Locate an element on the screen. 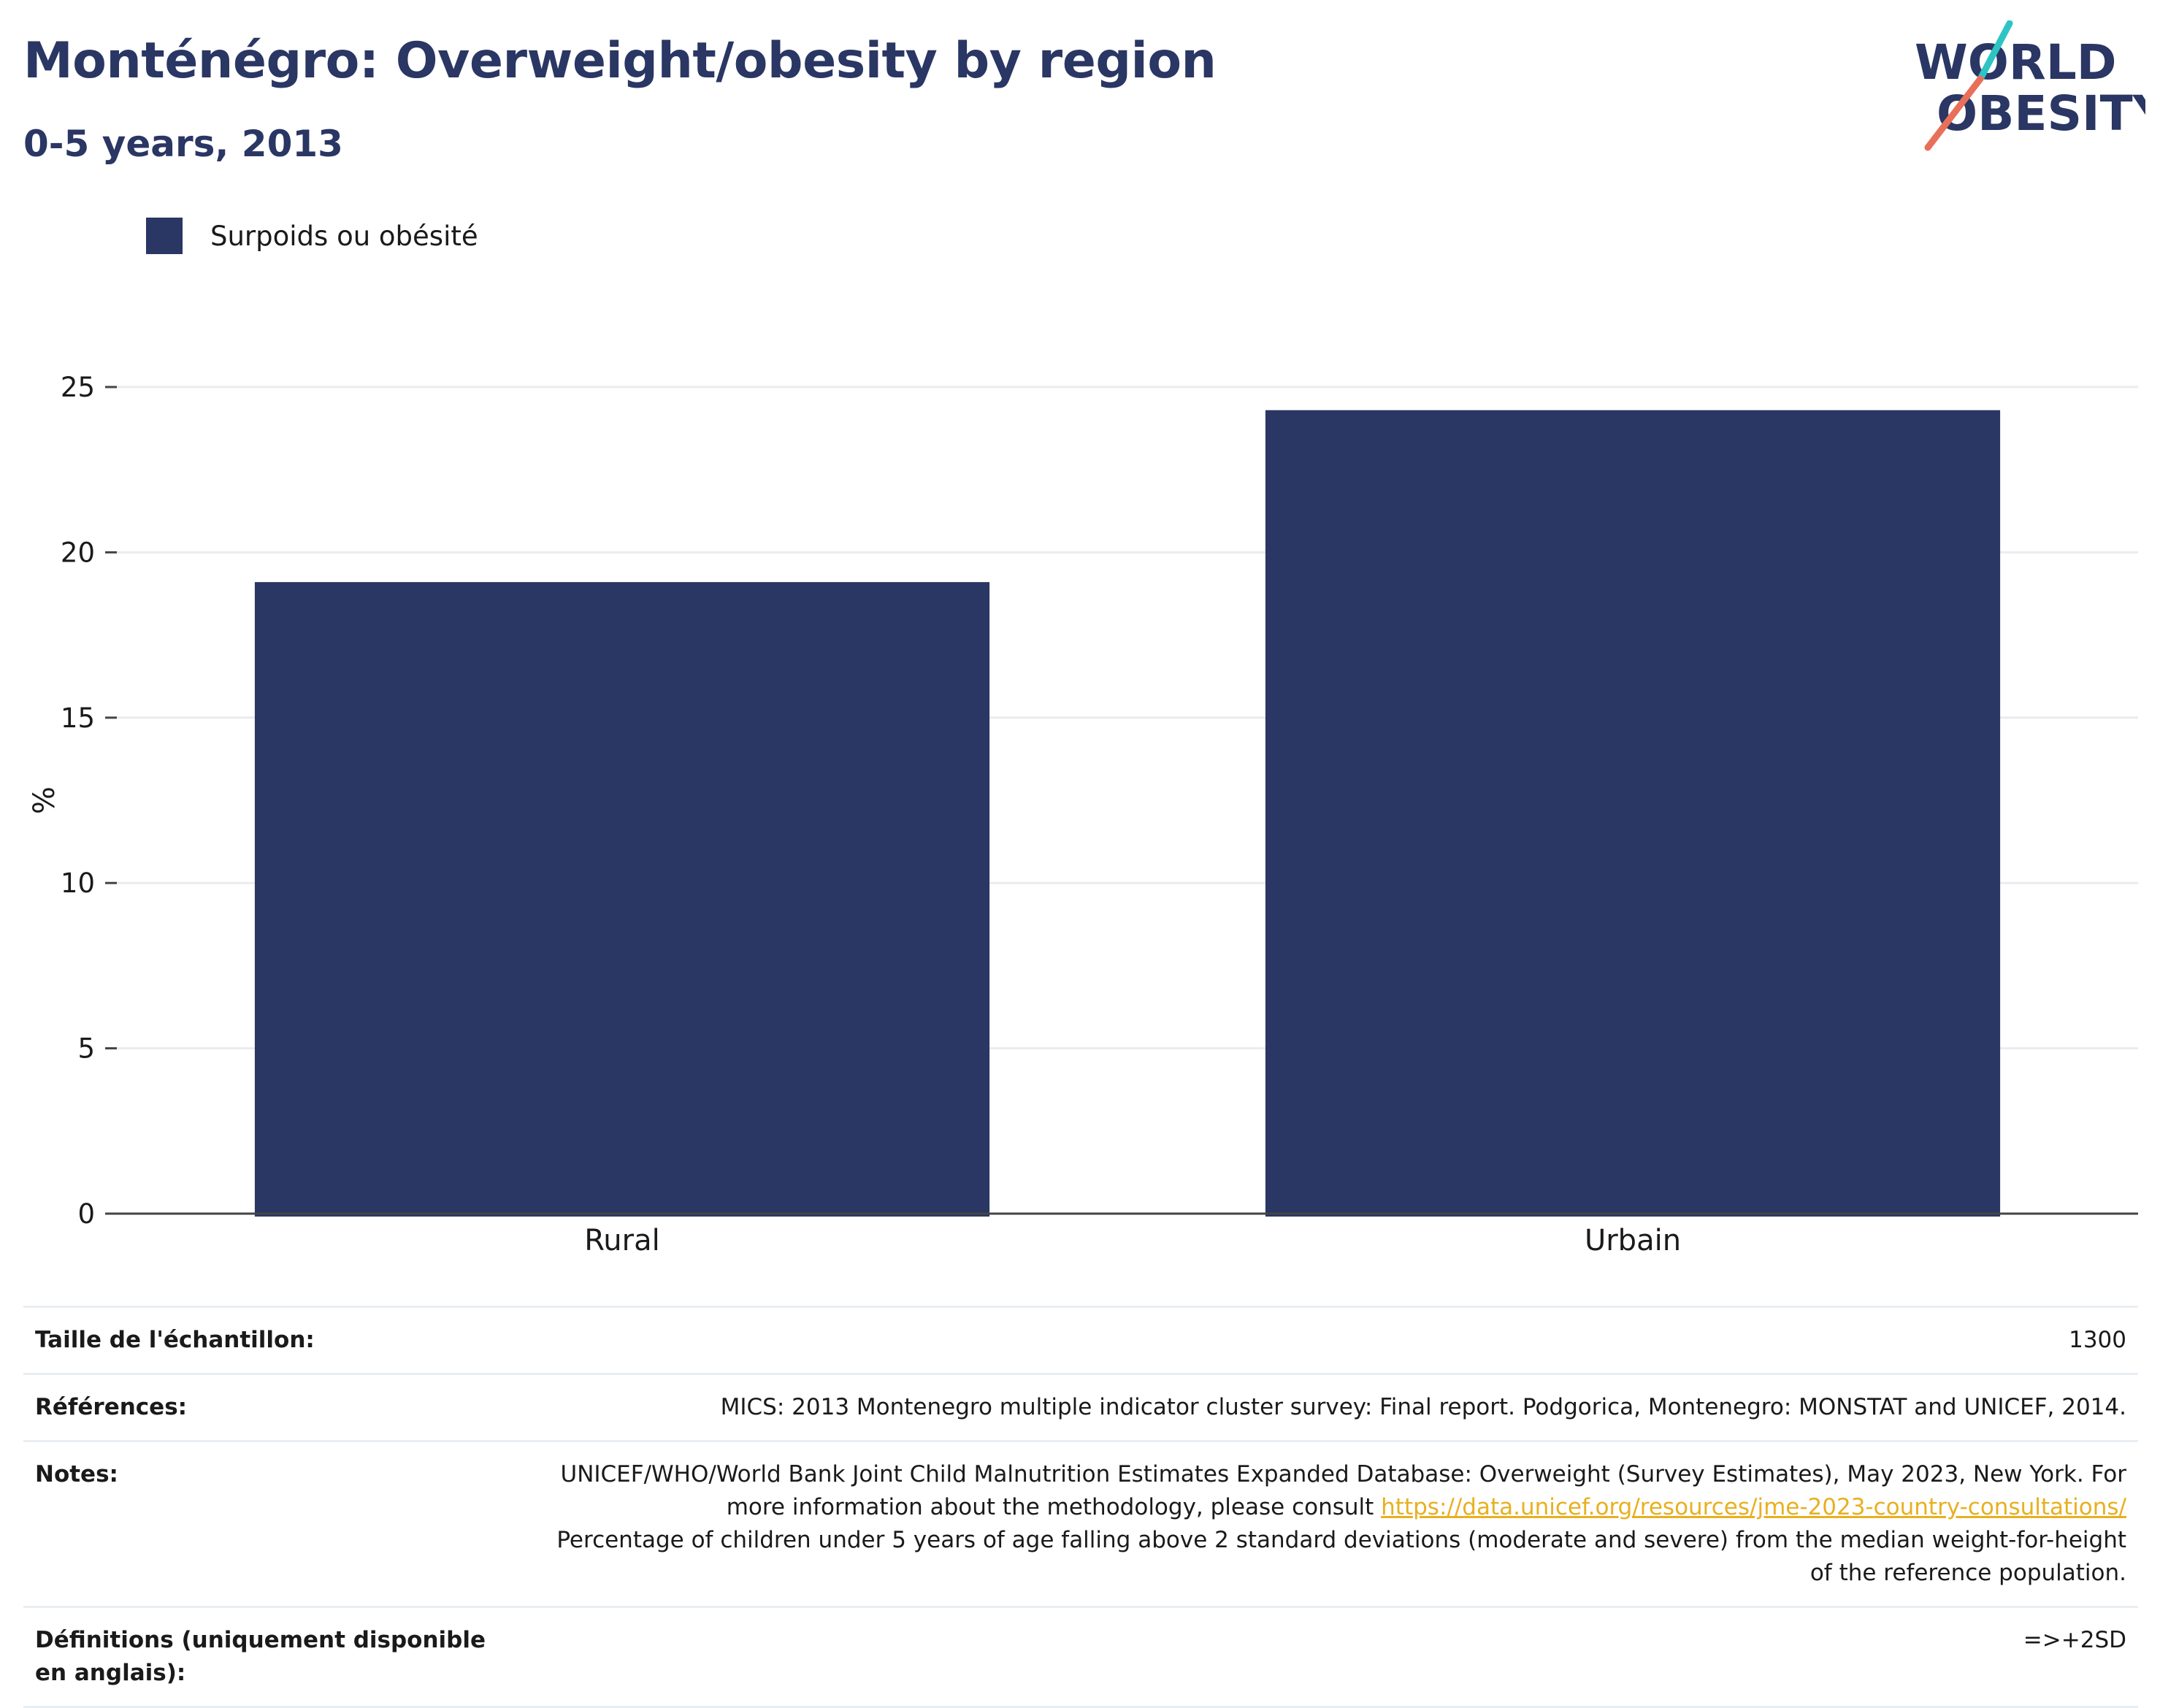 This screenshot has height=1708, width=2160. legend-label: Surpoids ou obésité is located at coordinates (344, 236).